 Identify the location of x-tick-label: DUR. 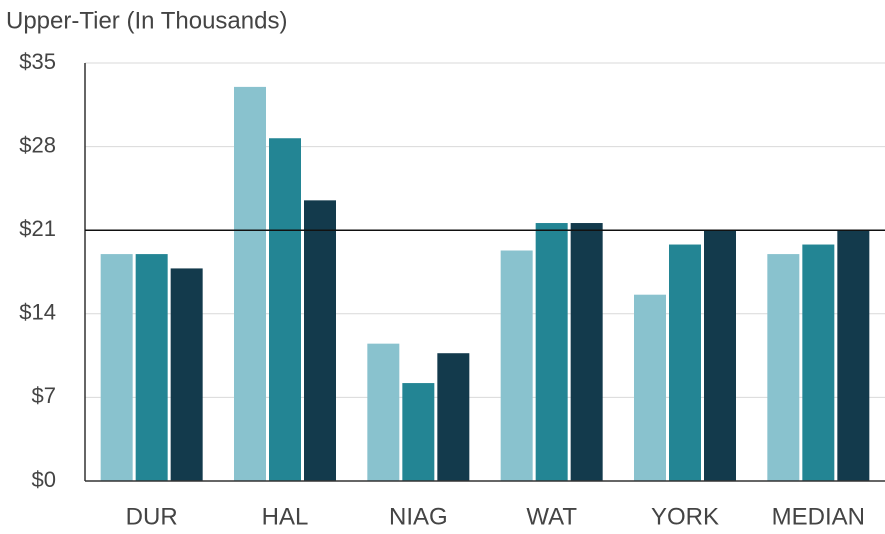
(152, 516).